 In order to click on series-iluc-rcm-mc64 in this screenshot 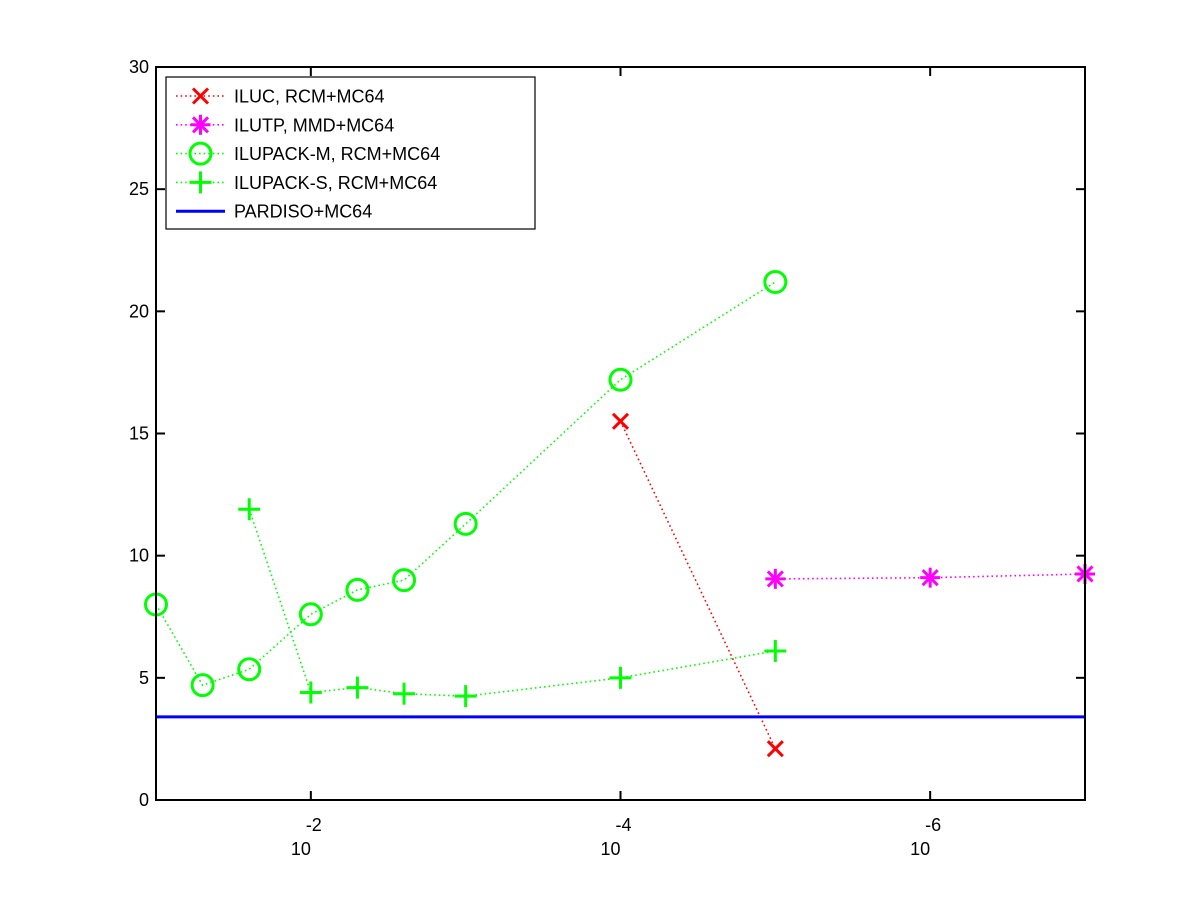, I will do `click(697, 585)`.